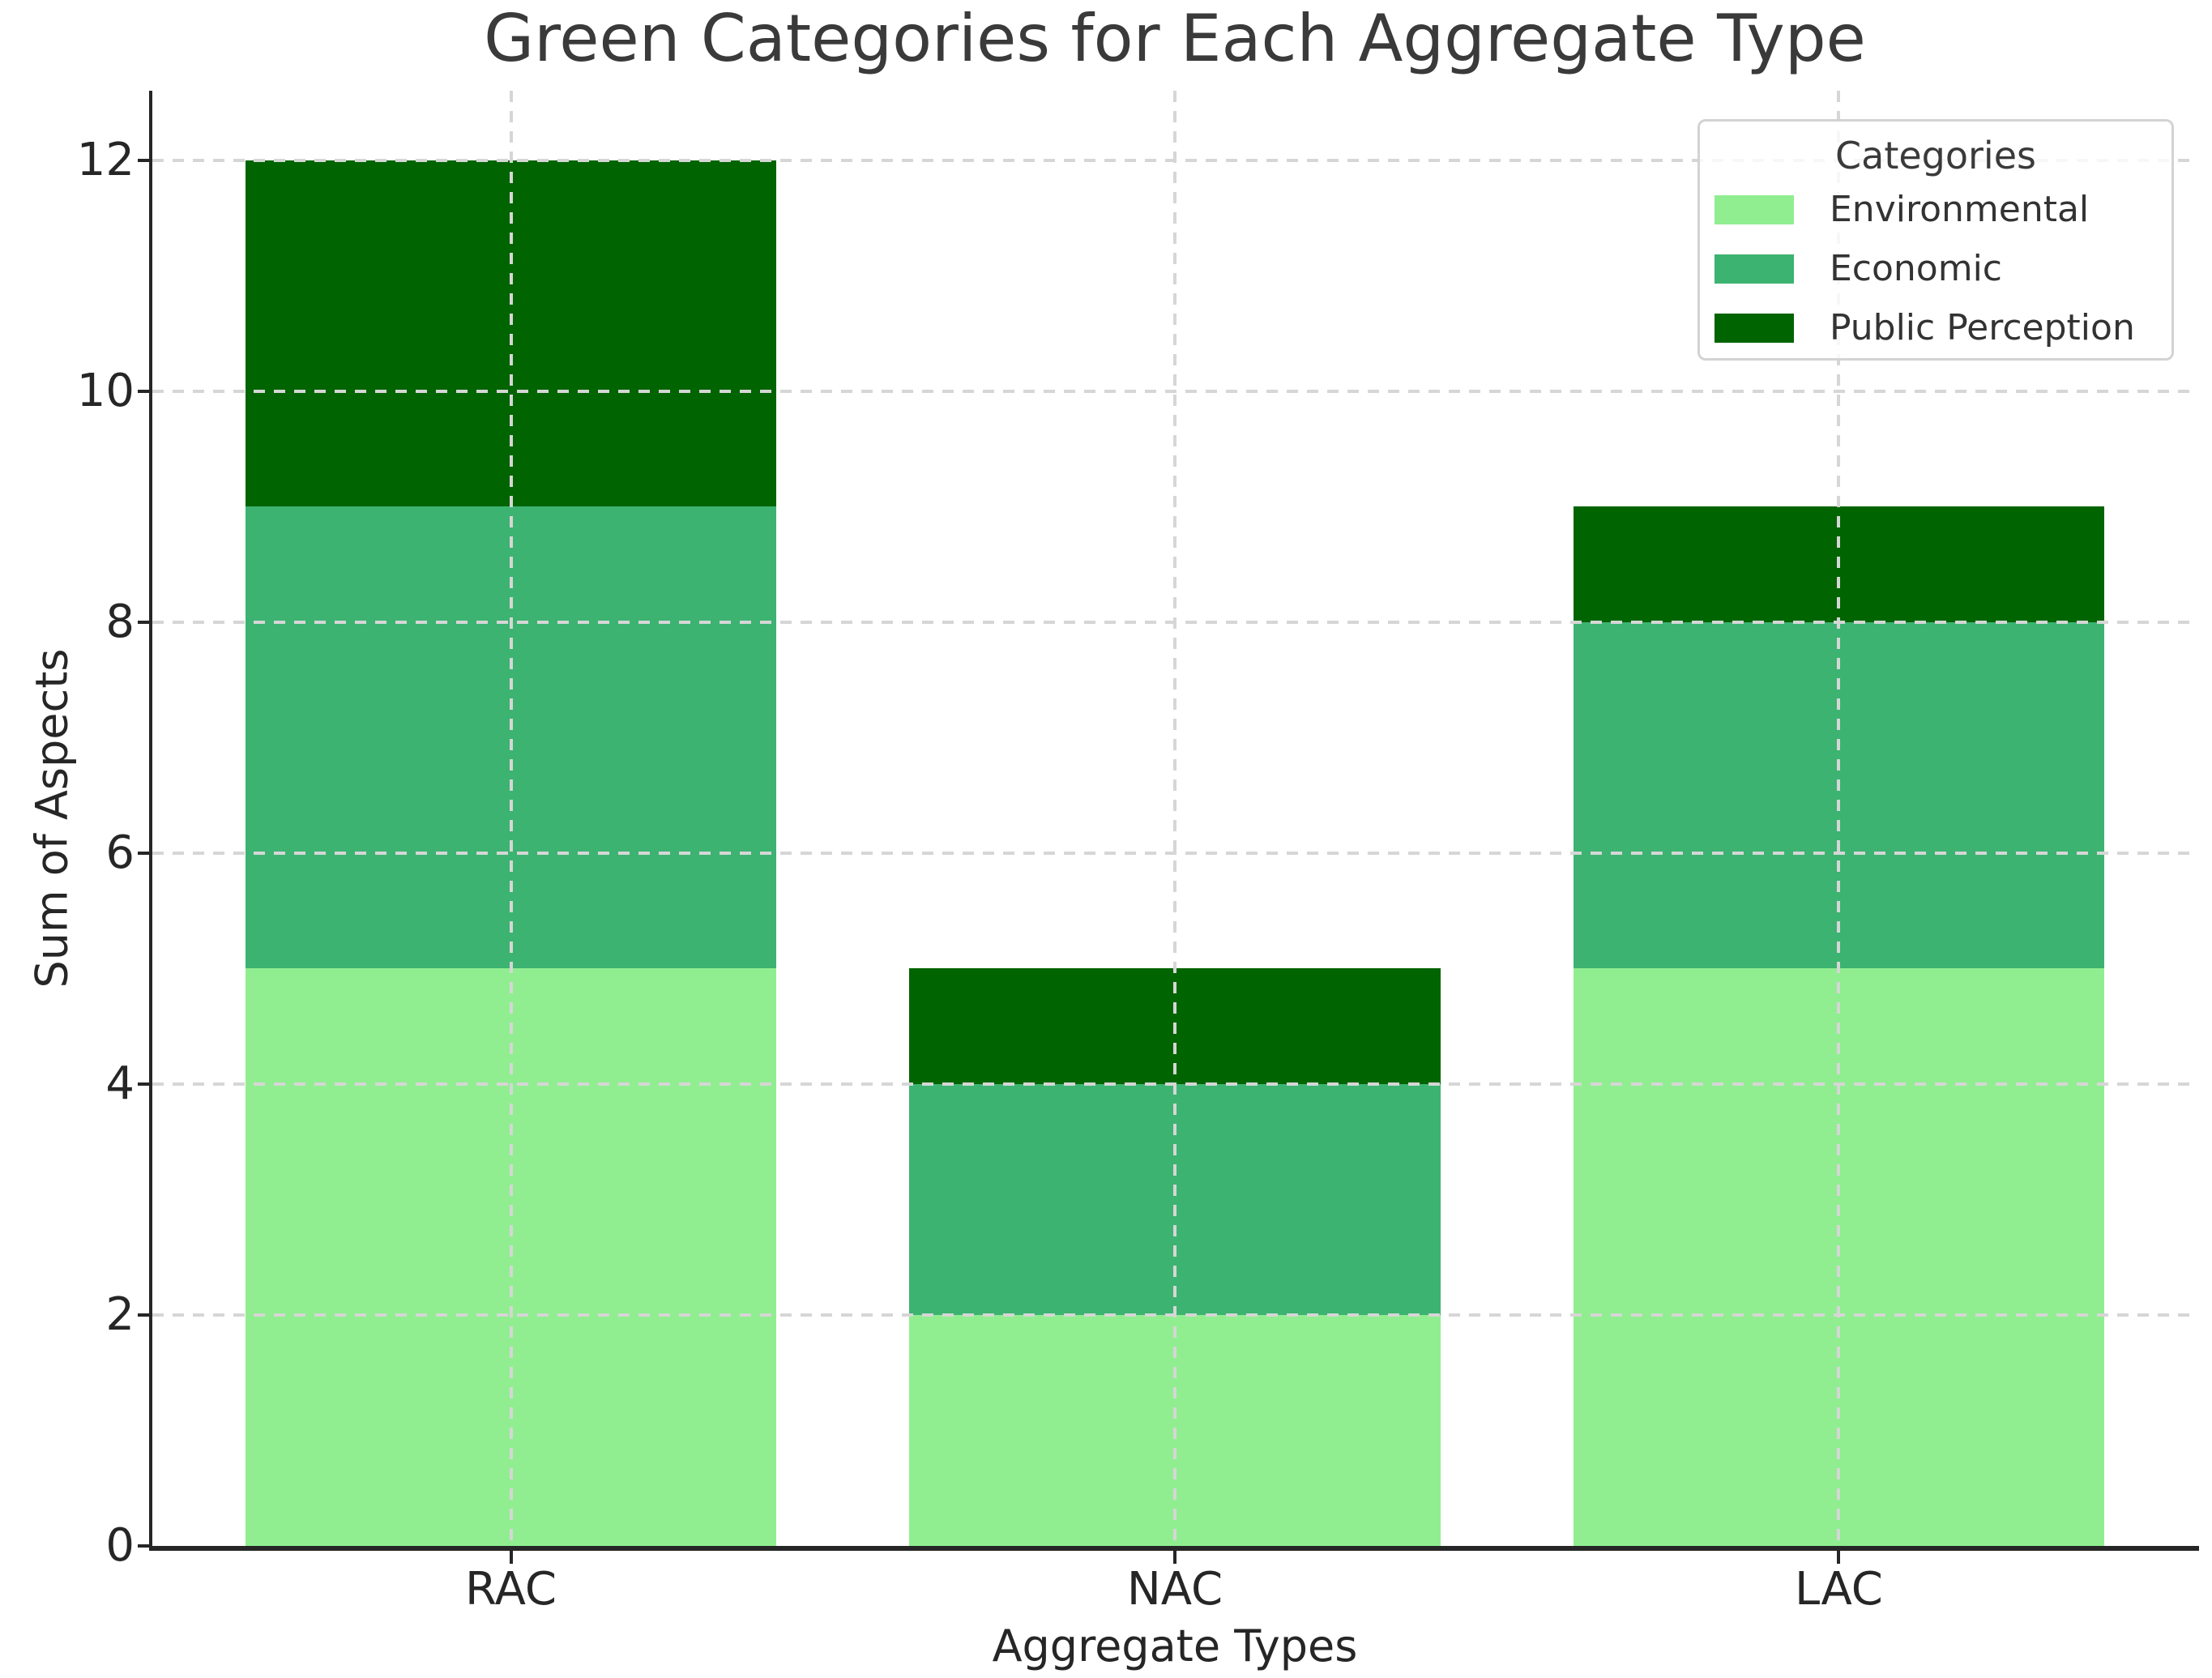  Describe the element at coordinates (52, 818) in the screenshot. I see `y-axis-label: Sum of Aspects` at that location.